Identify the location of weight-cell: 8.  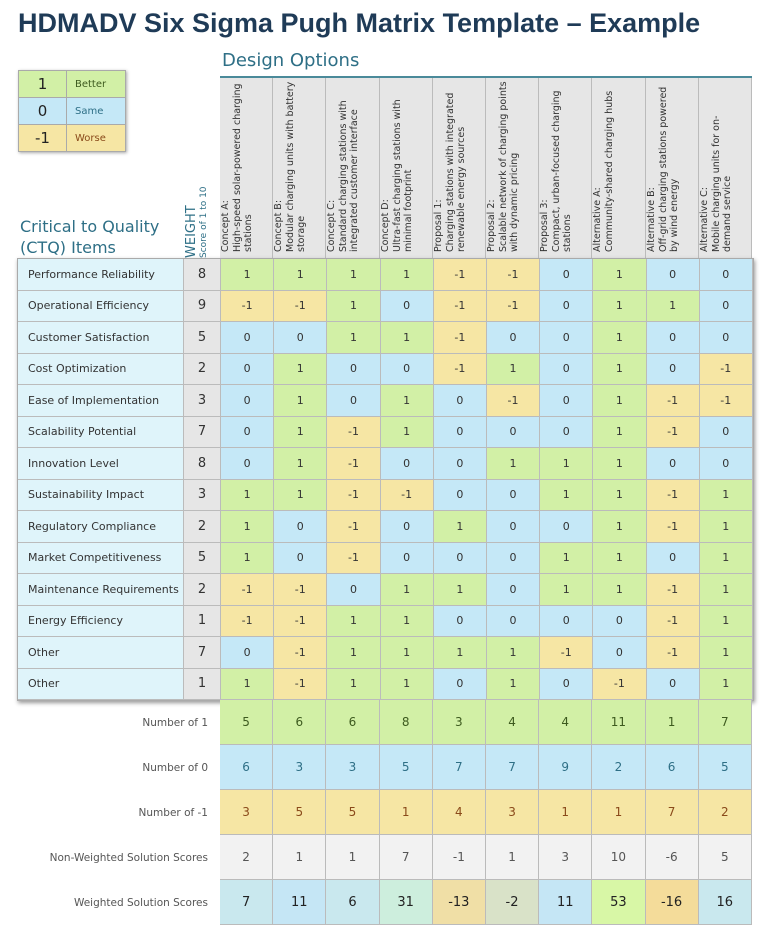
(202, 275).